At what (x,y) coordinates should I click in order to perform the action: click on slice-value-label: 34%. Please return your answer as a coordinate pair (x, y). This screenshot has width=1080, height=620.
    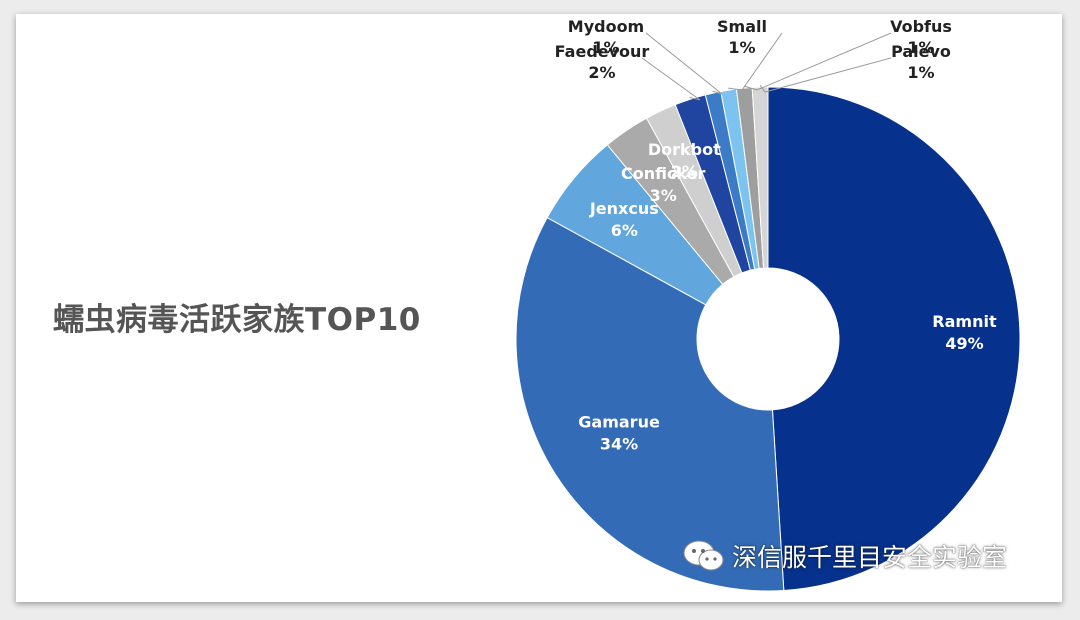
    Looking at the image, I should click on (619, 444).